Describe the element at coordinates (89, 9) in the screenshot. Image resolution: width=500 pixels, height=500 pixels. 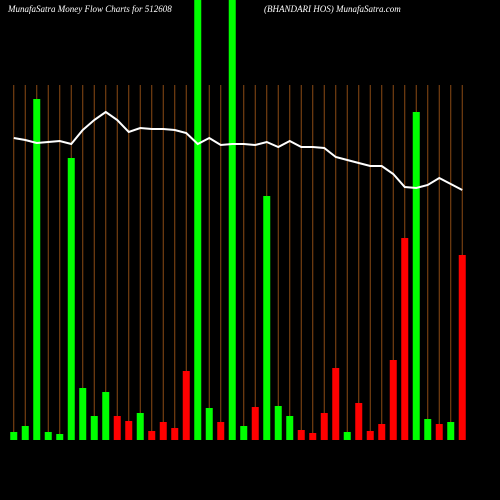
I see `chart-title: MunafaSatra Money Flow Charts for 512608` at that location.